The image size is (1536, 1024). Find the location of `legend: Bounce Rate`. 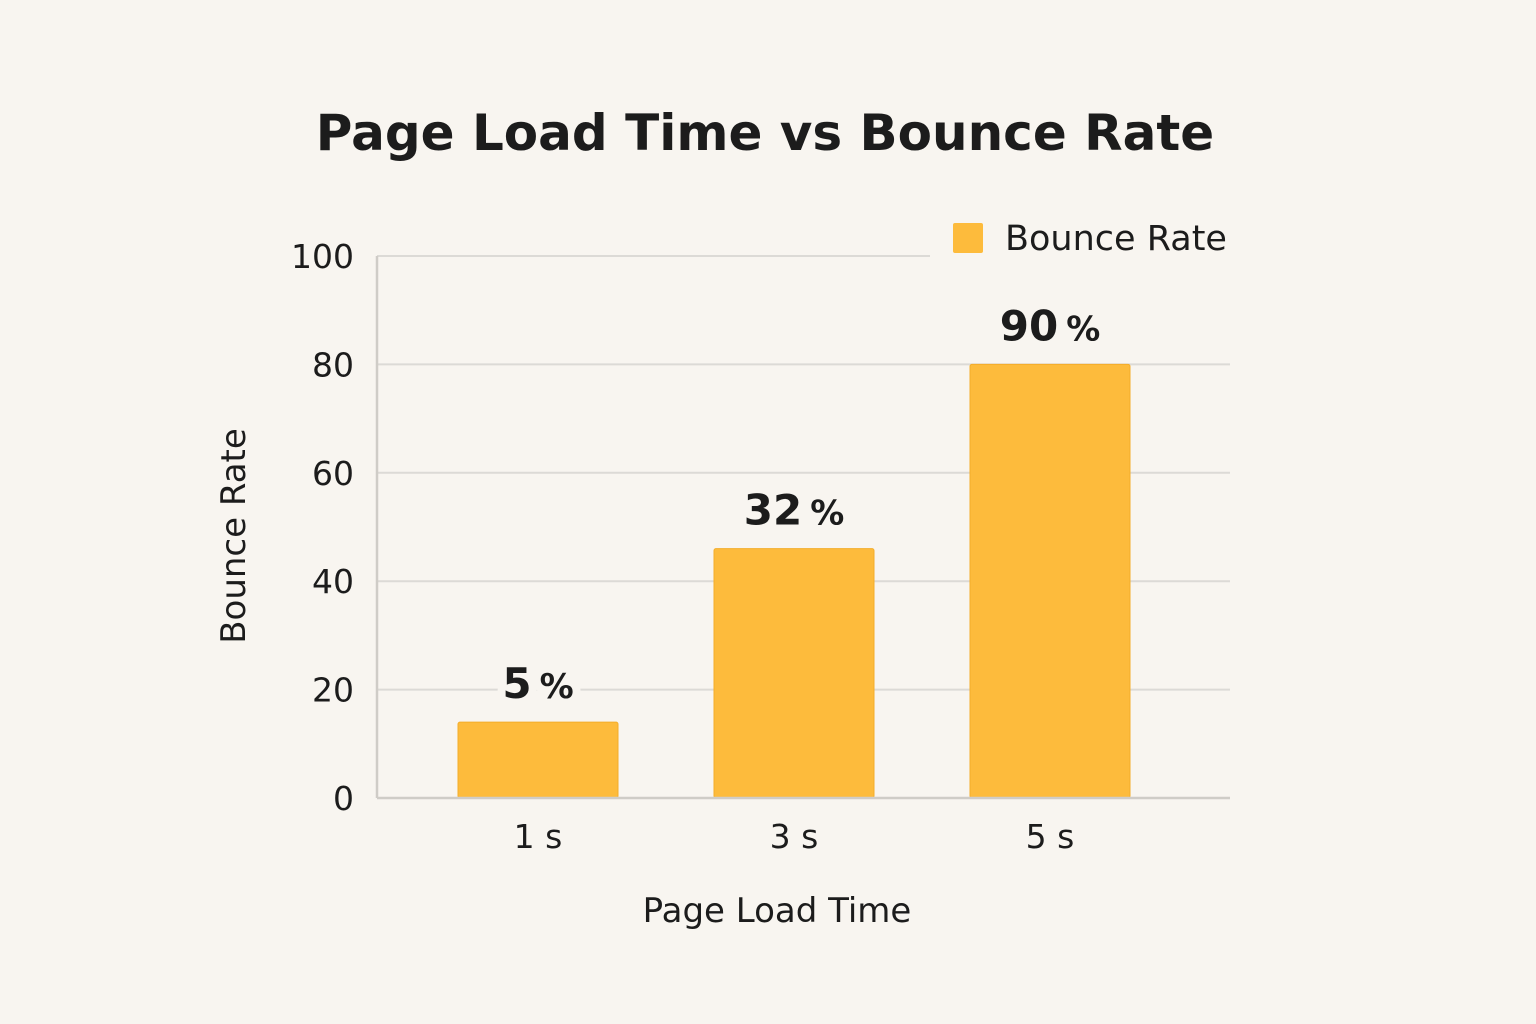

legend: Bounce Rate is located at coordinates (1090, 239).